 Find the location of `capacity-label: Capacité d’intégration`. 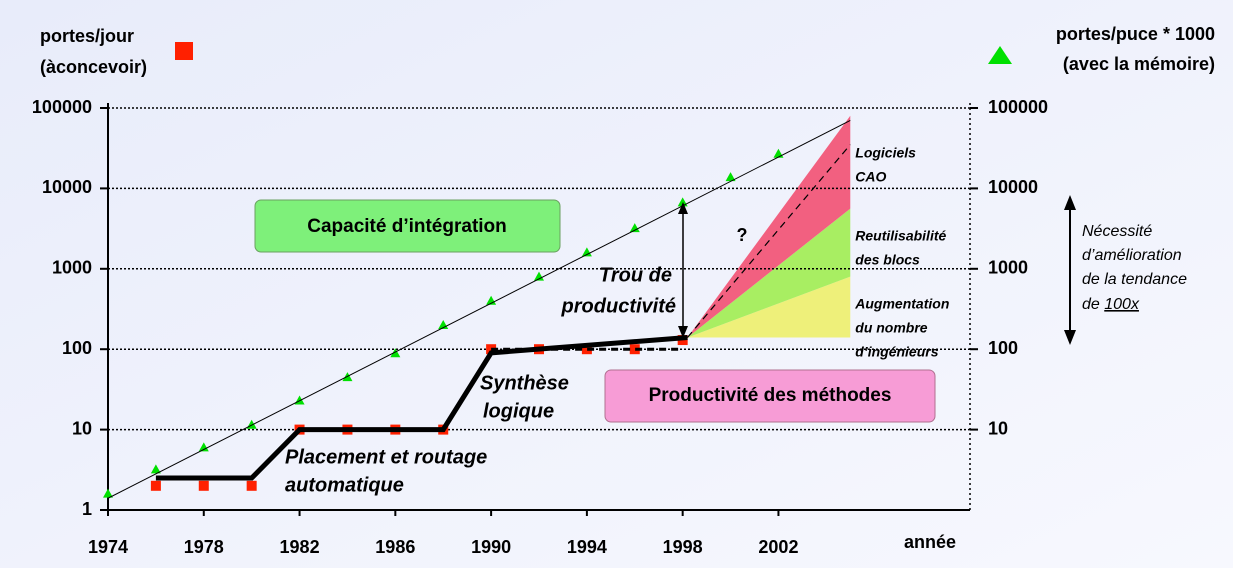

capacity-label: Capacité d’intégration is located at coordinates (407, 226).